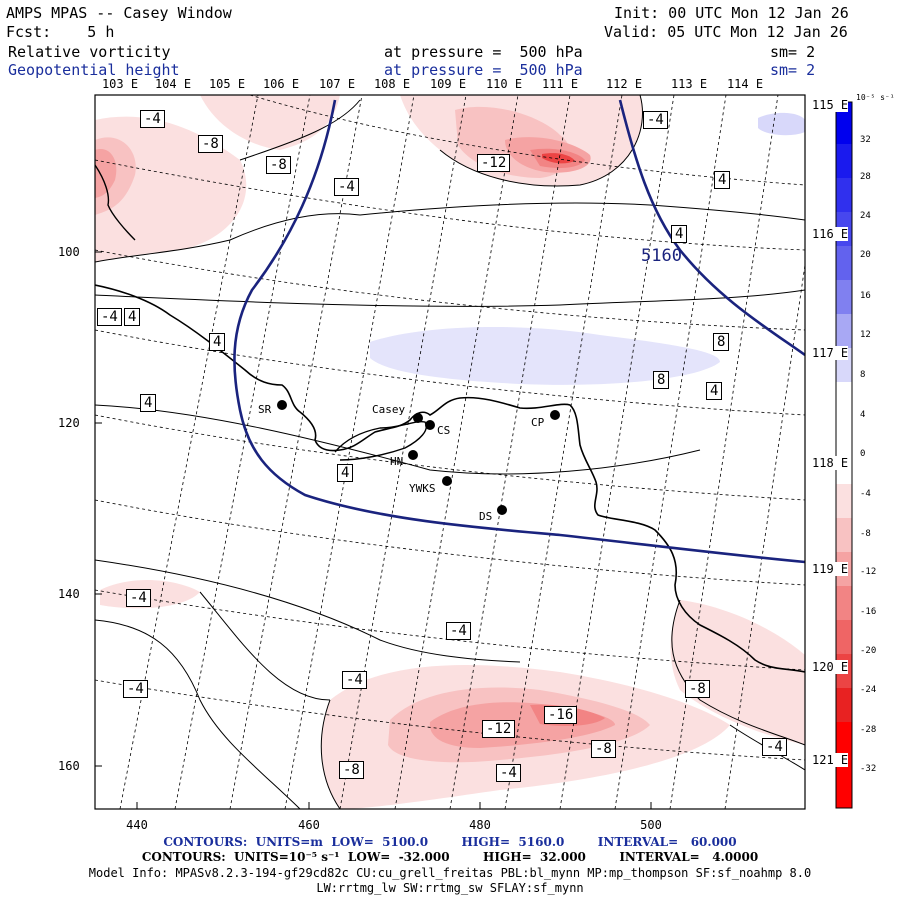 This screenshot has height=900, width=900. What do you see at coordinates (868, 572) in the screenshot?
I see `colorbar-tick: -12` at bounding box center [868, 572].